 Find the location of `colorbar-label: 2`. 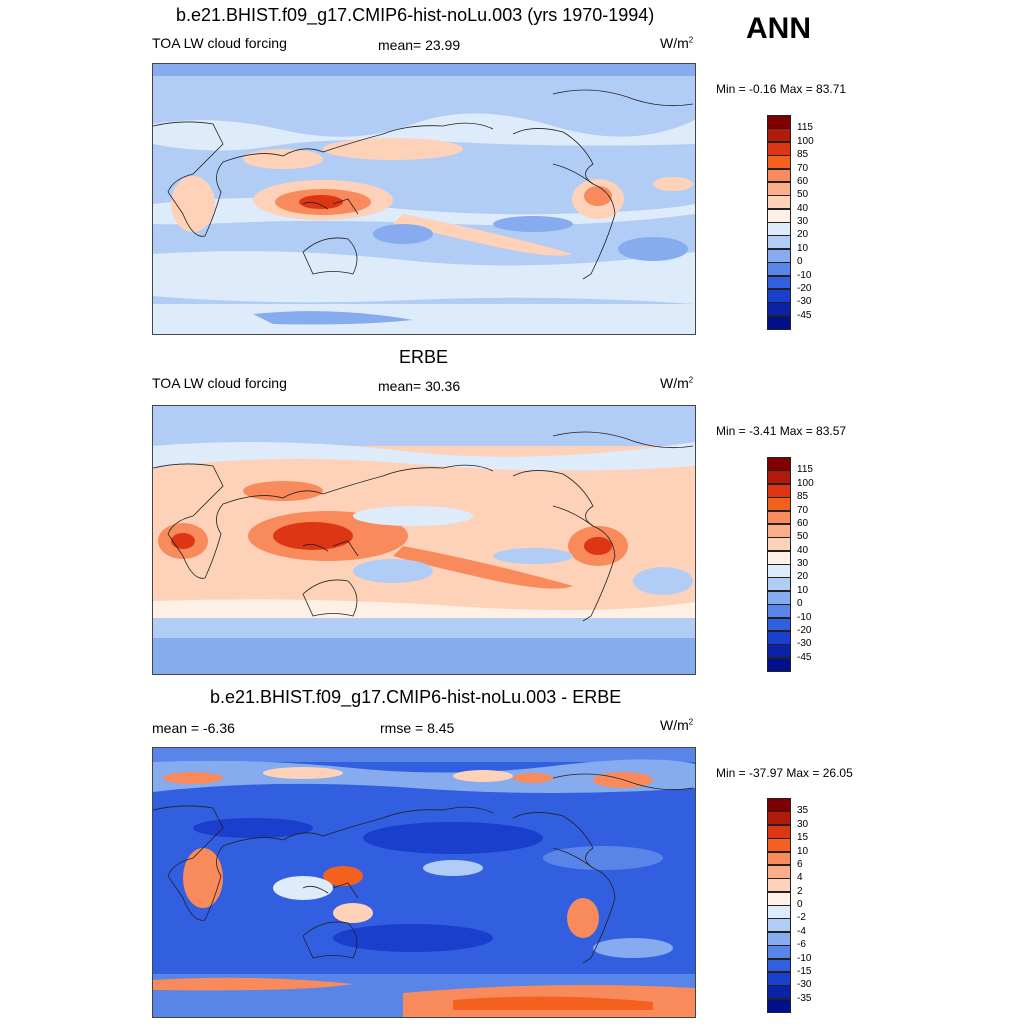

colorbar-label: 2 is located at coordinates (800, 891).